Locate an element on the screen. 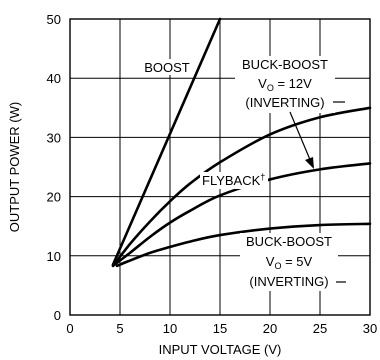 The height and width of the screenshot is (360, 380). x-tick-label: 30 is located at coordinates (370, 328).